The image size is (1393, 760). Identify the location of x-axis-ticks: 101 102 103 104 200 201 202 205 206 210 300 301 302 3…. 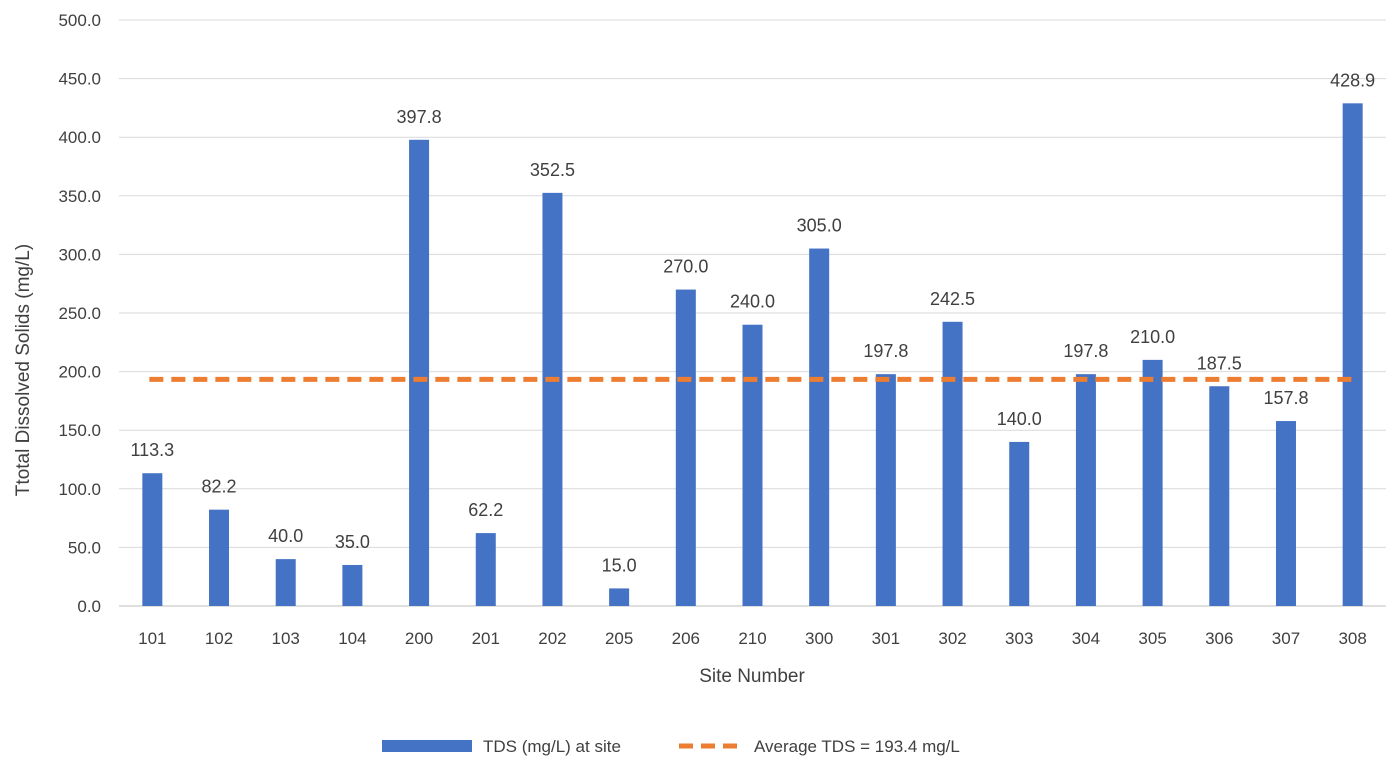
(752, 638).